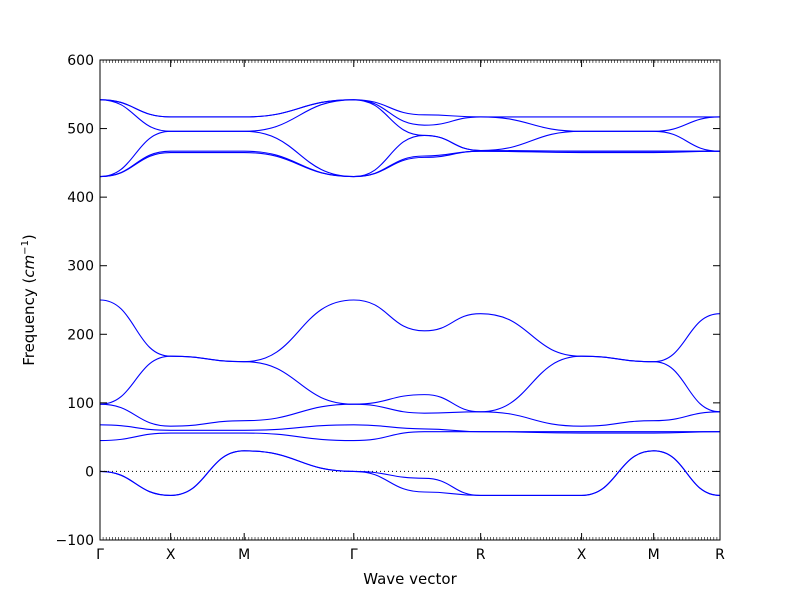  I want to click on y-tick-label: −100, so click(75, 541).